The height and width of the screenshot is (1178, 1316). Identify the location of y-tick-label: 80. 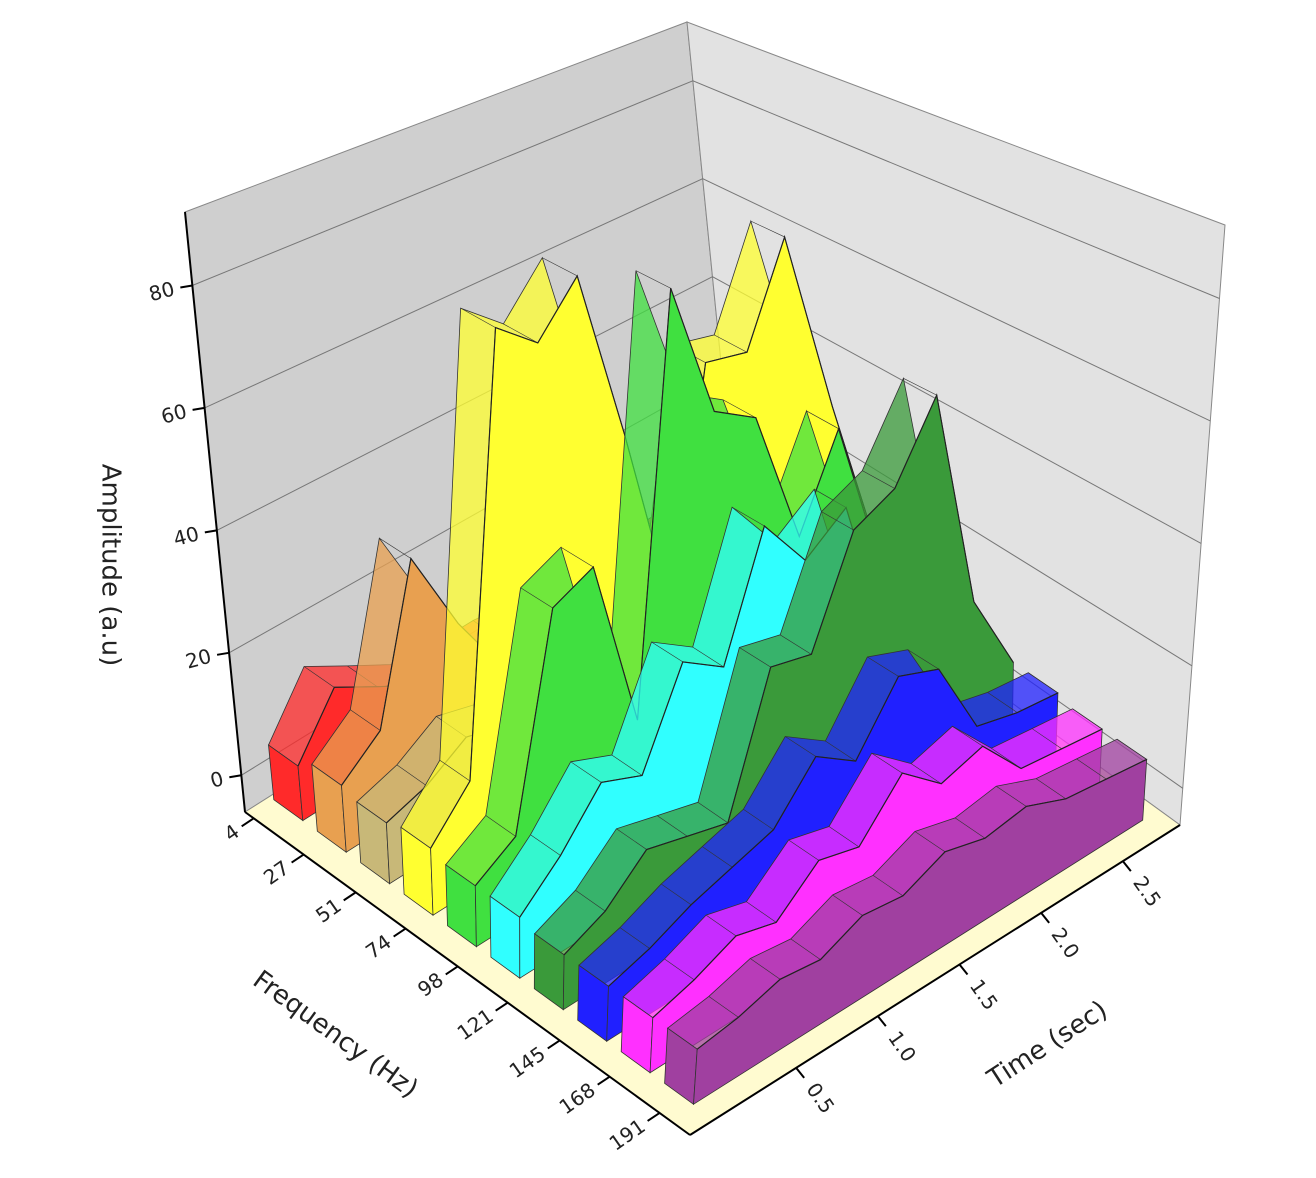
(161, 291).